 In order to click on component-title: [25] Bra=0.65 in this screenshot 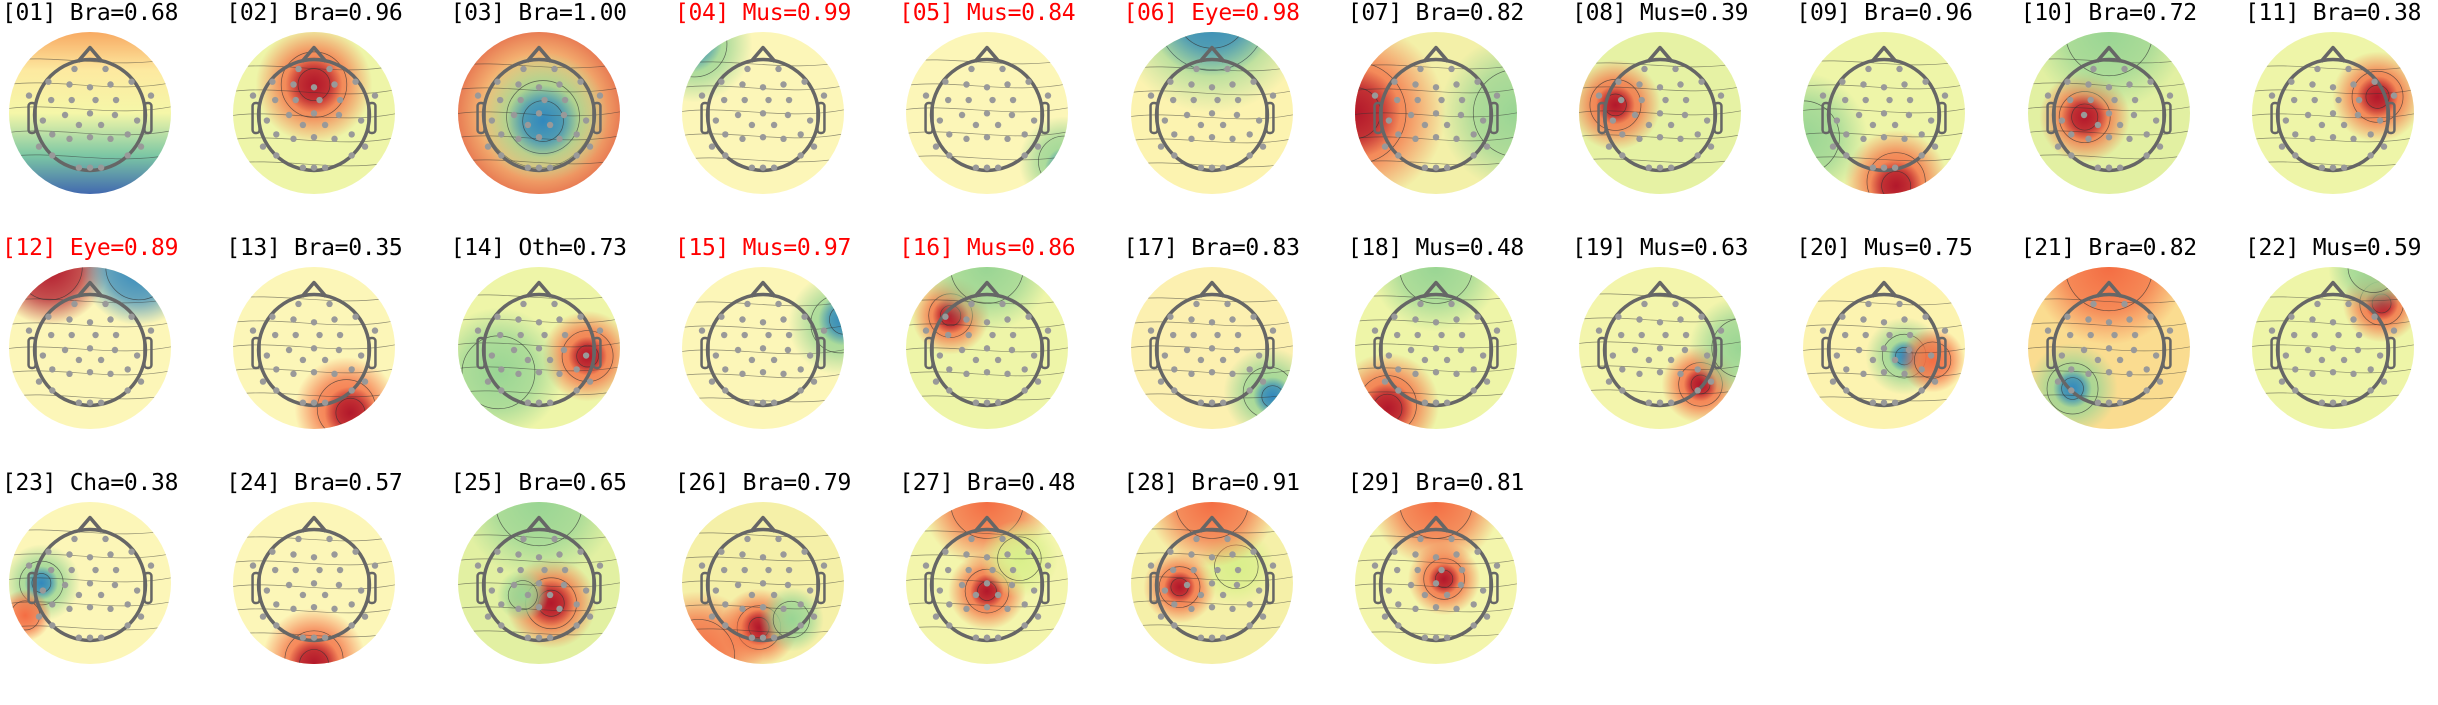, I will do `click(538, 483)`.